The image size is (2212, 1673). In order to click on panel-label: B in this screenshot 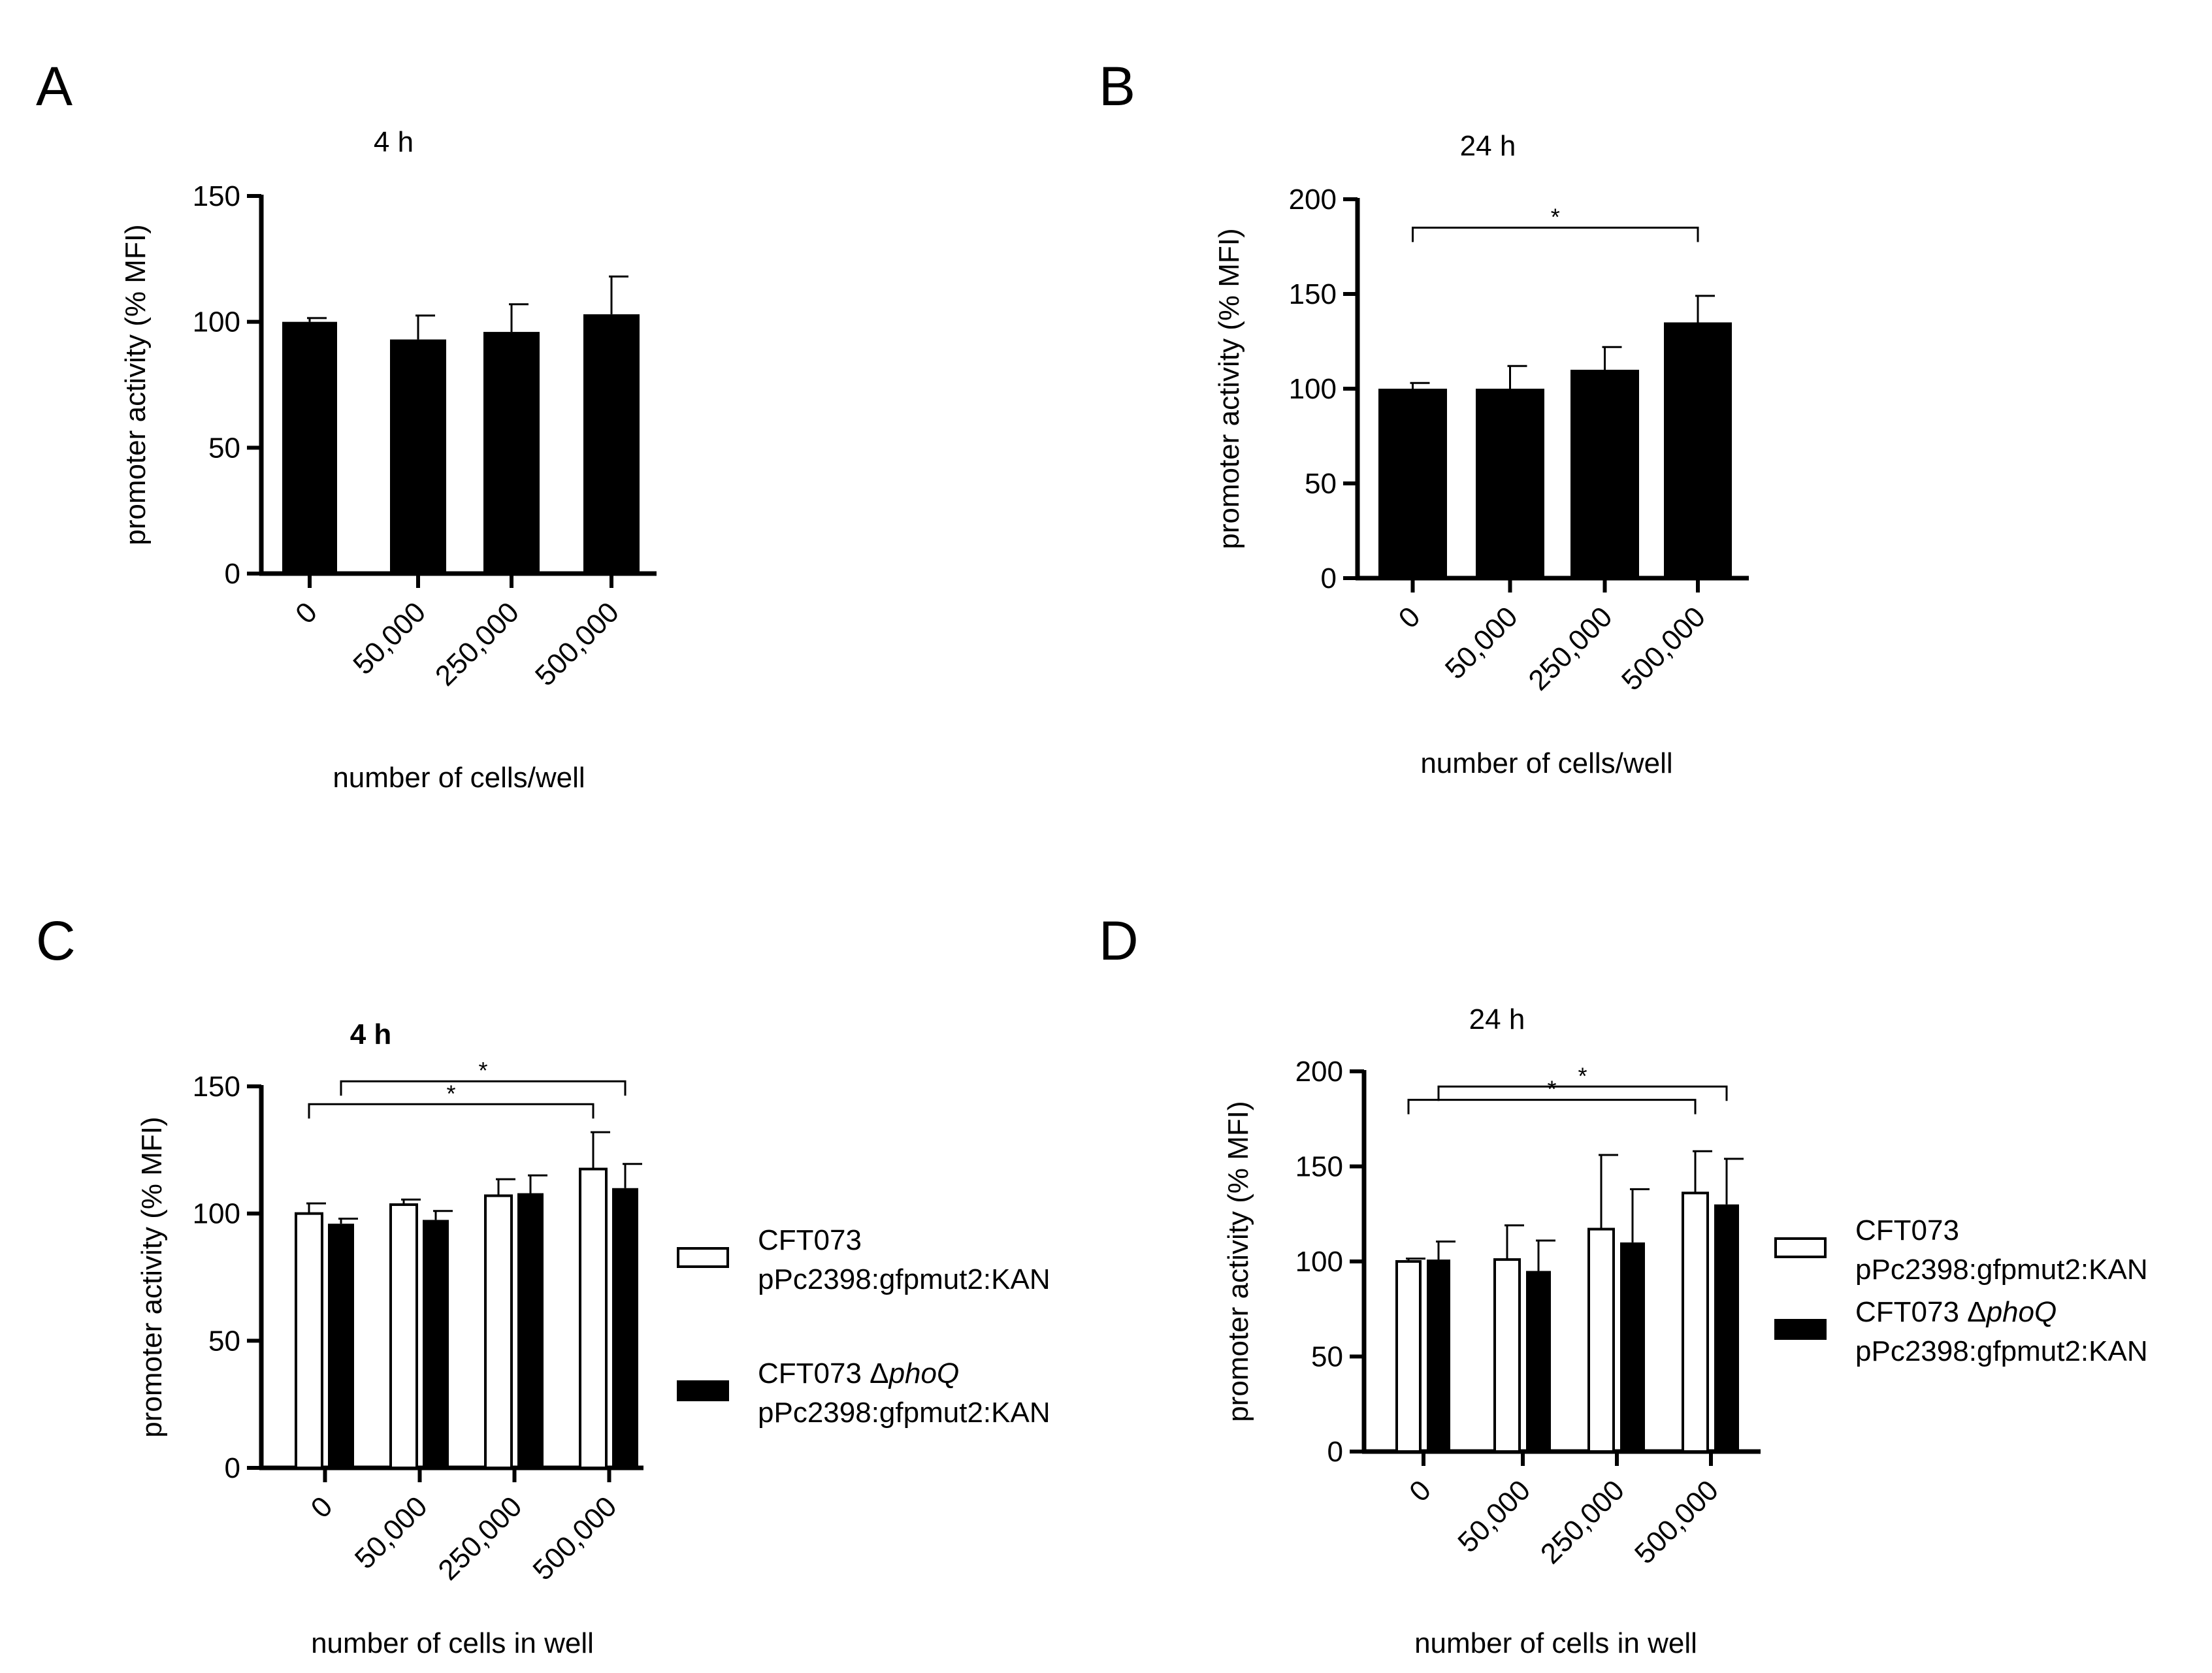, I will do `click(1117, 86)`.